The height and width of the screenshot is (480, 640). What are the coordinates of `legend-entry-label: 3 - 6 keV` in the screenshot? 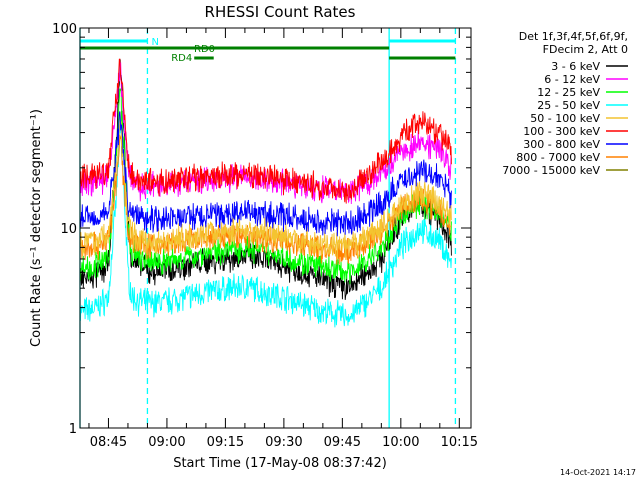 It's located at (575, 66).